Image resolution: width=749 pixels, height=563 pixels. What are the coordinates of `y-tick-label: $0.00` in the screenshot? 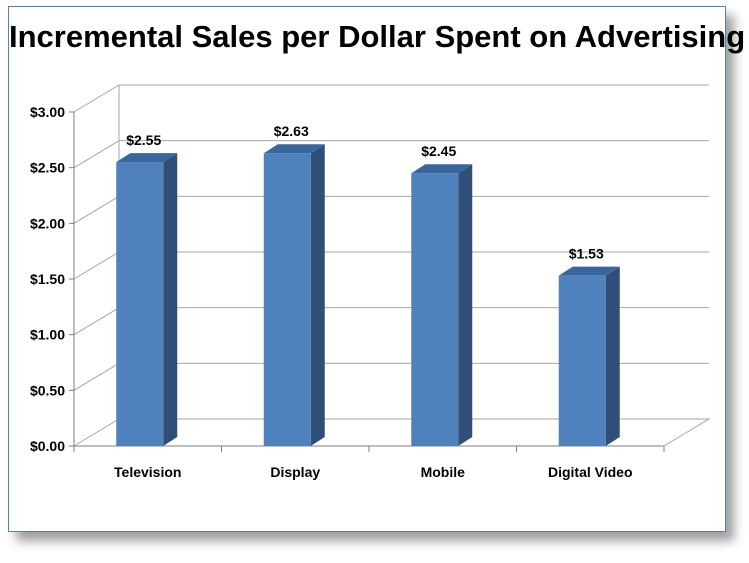 It's located at (47, 446).